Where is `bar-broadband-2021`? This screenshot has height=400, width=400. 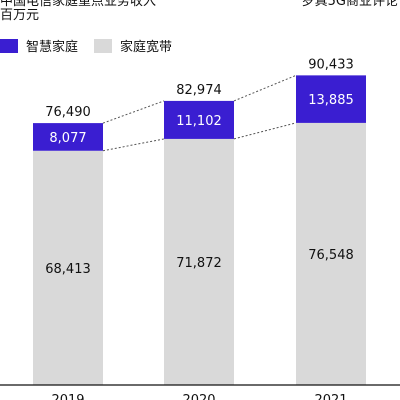 bar-broadband-2021 is located at coordinates (331, 253).